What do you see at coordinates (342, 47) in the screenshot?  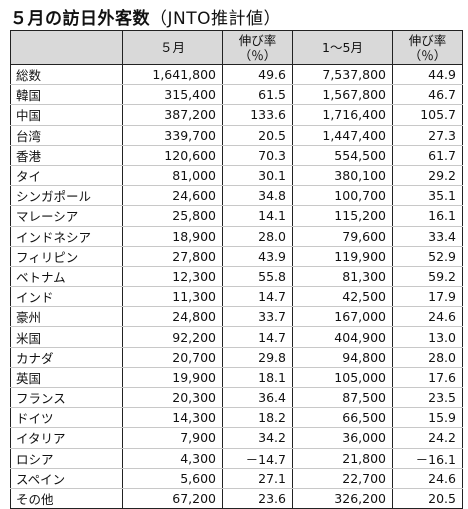 I see `header-cell-3: 1～5月` at bounding box center [342, 47].